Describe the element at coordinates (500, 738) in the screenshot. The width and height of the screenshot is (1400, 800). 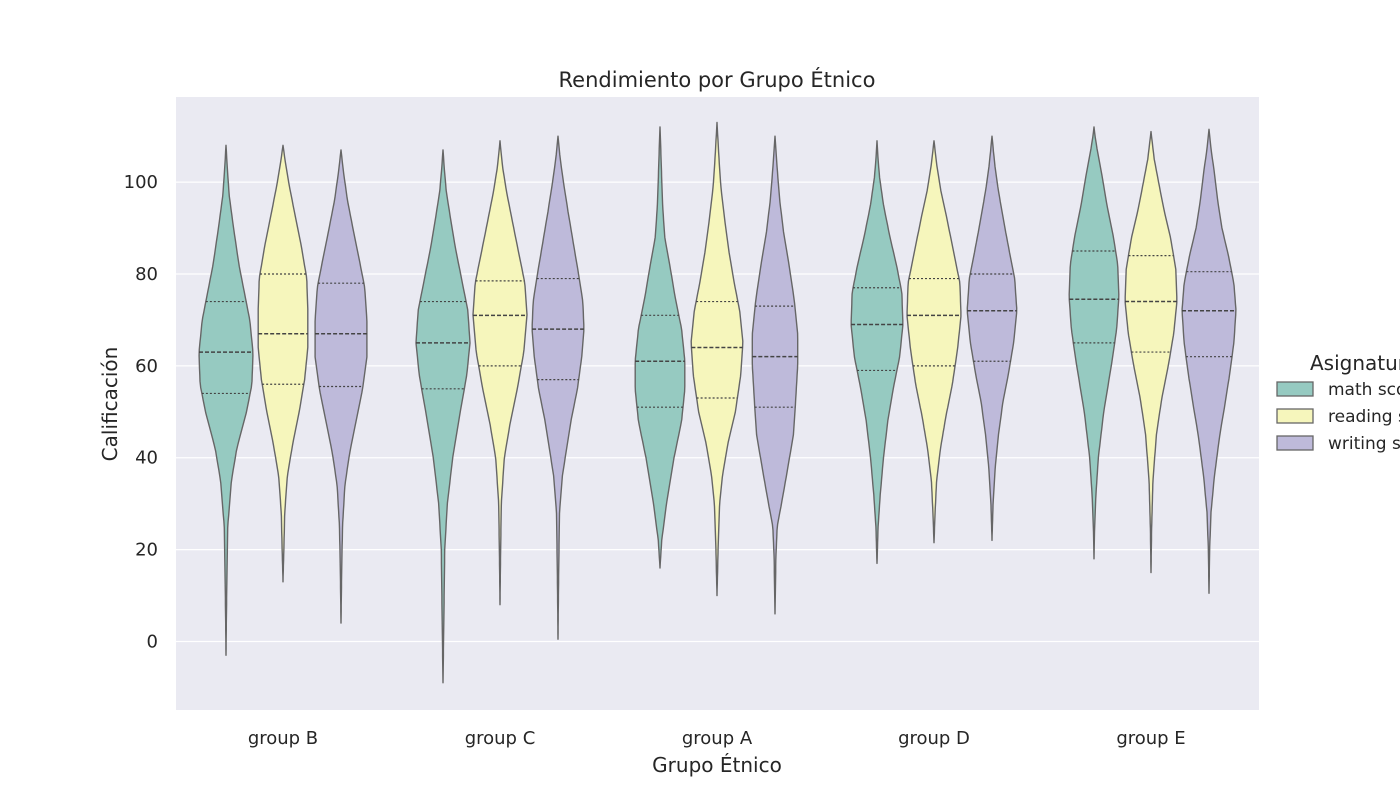
I see `x-tick-label-group-c: group C` at that location.